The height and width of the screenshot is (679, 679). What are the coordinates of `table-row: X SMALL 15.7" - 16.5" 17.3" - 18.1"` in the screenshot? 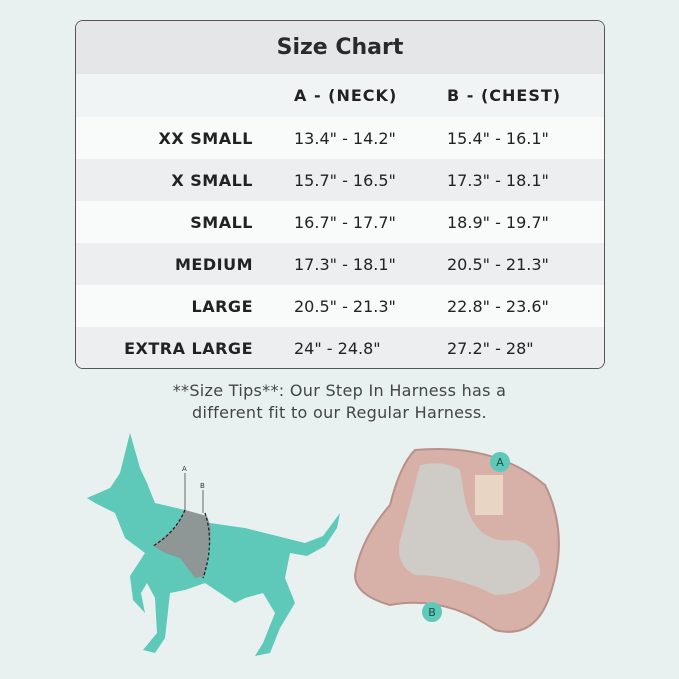 It's located at (340, 180).